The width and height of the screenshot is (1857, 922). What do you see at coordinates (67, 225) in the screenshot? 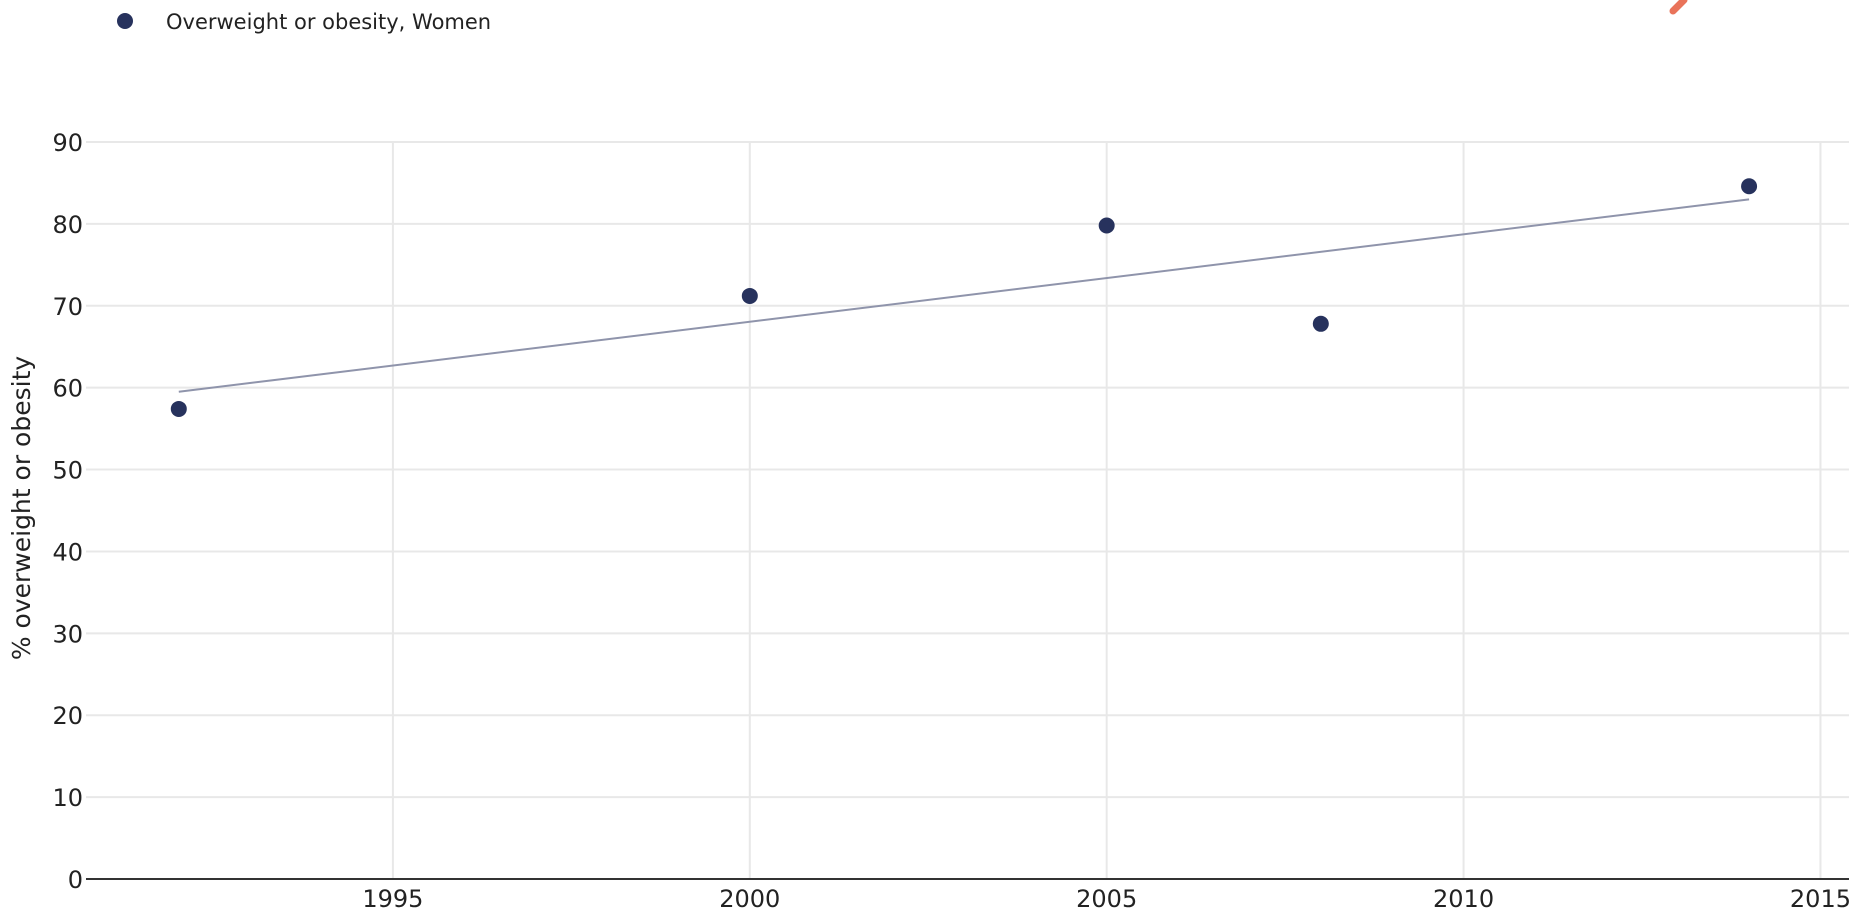
I see `y-tick-label: 80` at bounding box center [67, 225].